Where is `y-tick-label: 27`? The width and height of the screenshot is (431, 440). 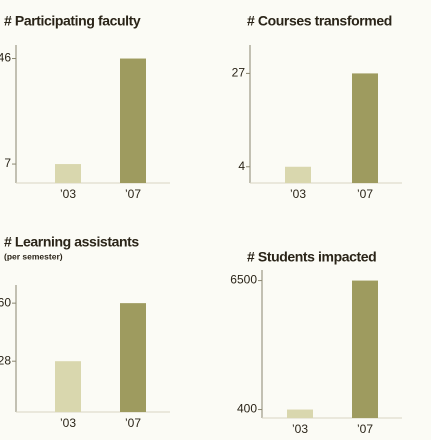 y-tick-label: 27 is located at coordinates (239, 73).